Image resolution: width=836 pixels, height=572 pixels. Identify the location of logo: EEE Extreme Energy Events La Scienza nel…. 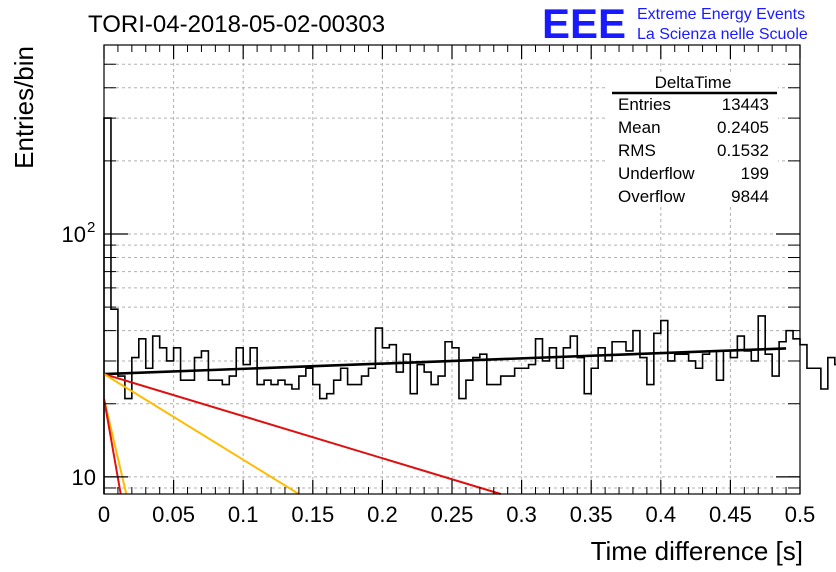
(675, 23).